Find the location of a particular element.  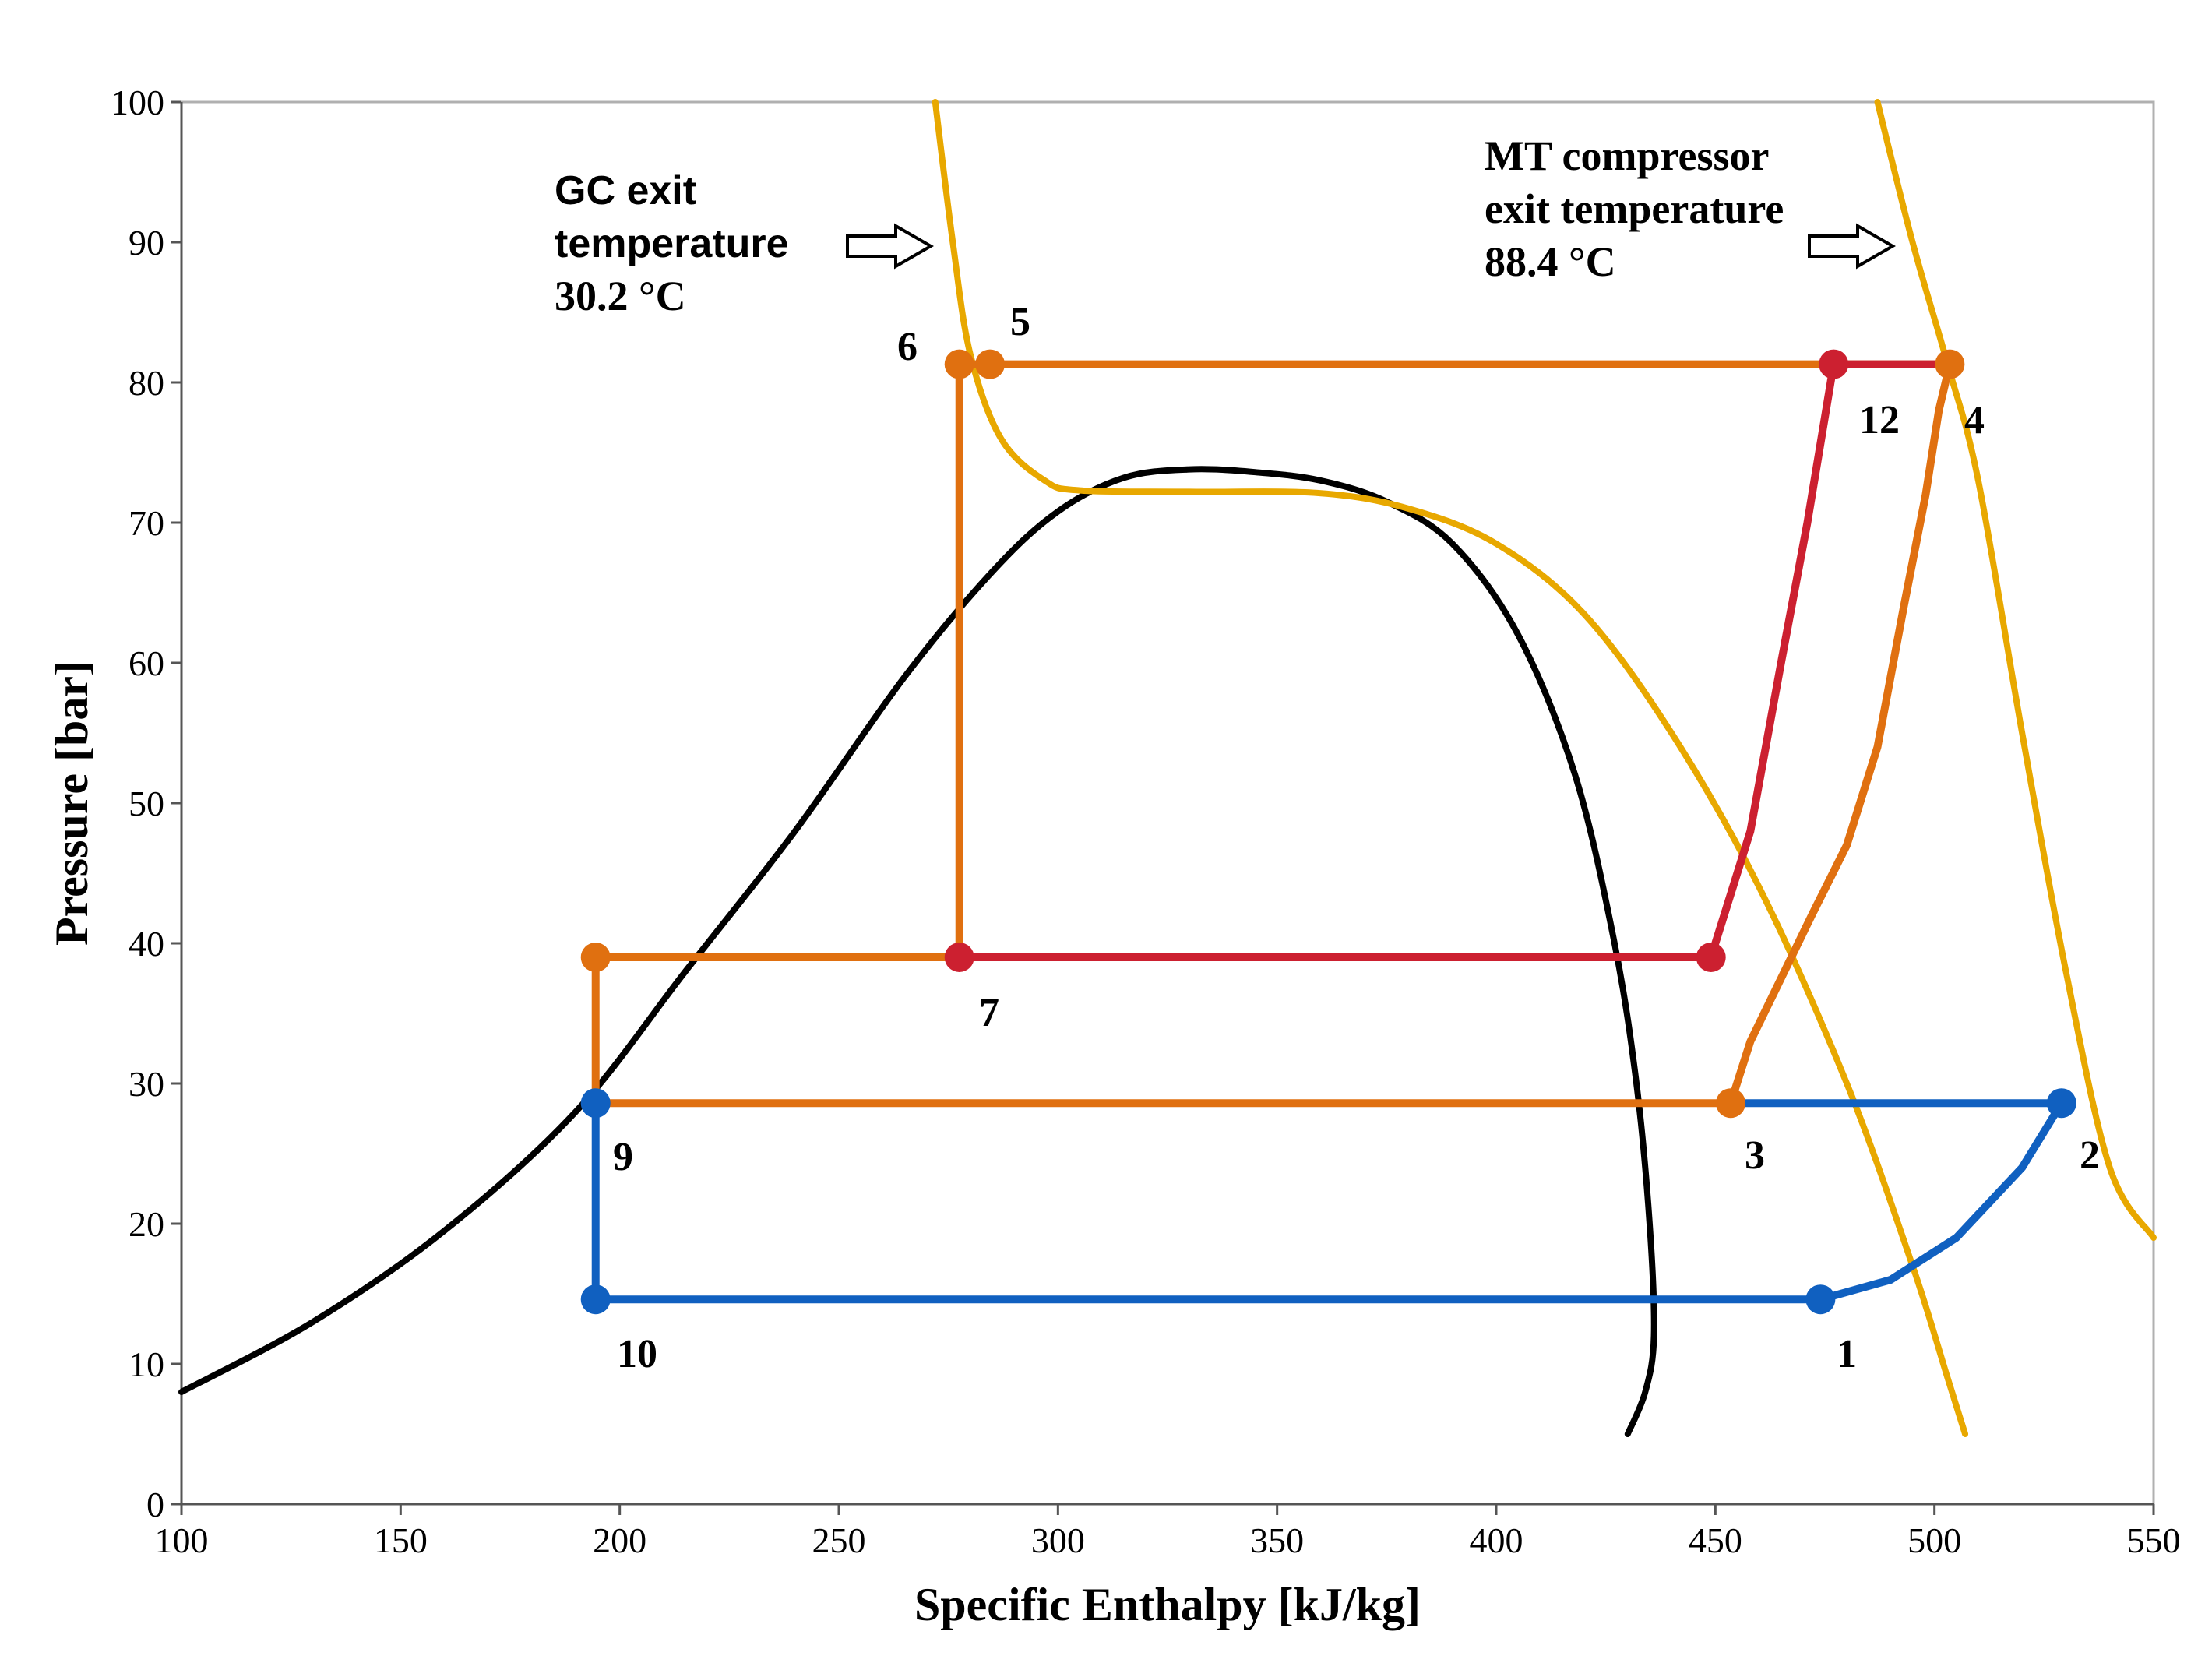

y-tick-label: 40 is located at coordinates (146, 944).